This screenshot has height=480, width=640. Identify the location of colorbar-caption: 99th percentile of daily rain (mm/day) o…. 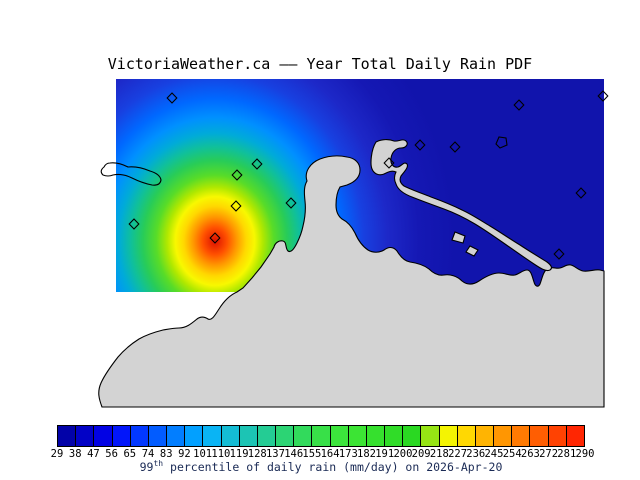
(320, 466).